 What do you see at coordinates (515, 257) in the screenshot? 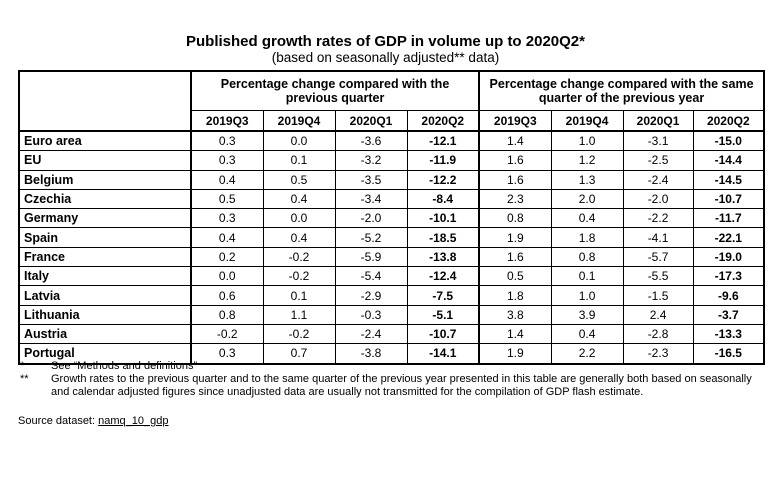
I see `value-cell: 1.6` at bounding box center [515, 257].